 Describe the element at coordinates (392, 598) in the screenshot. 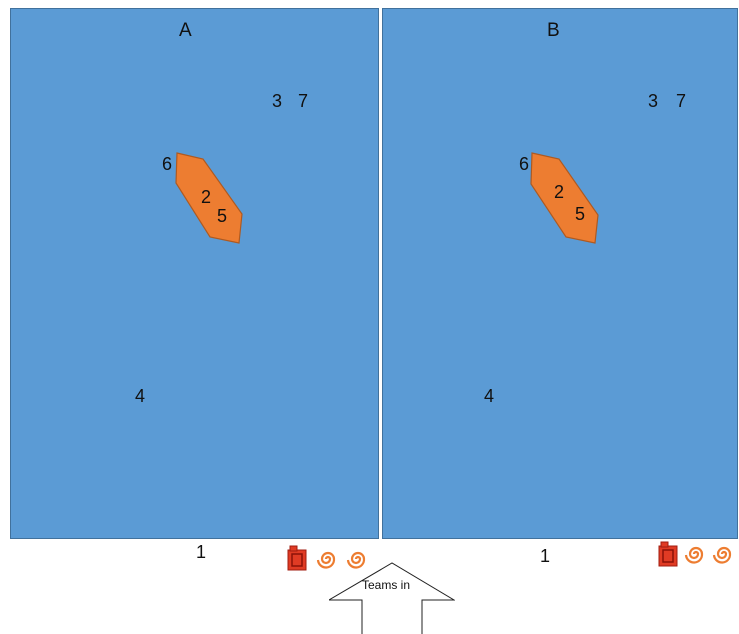

I see `entrance-arrow` at that location.